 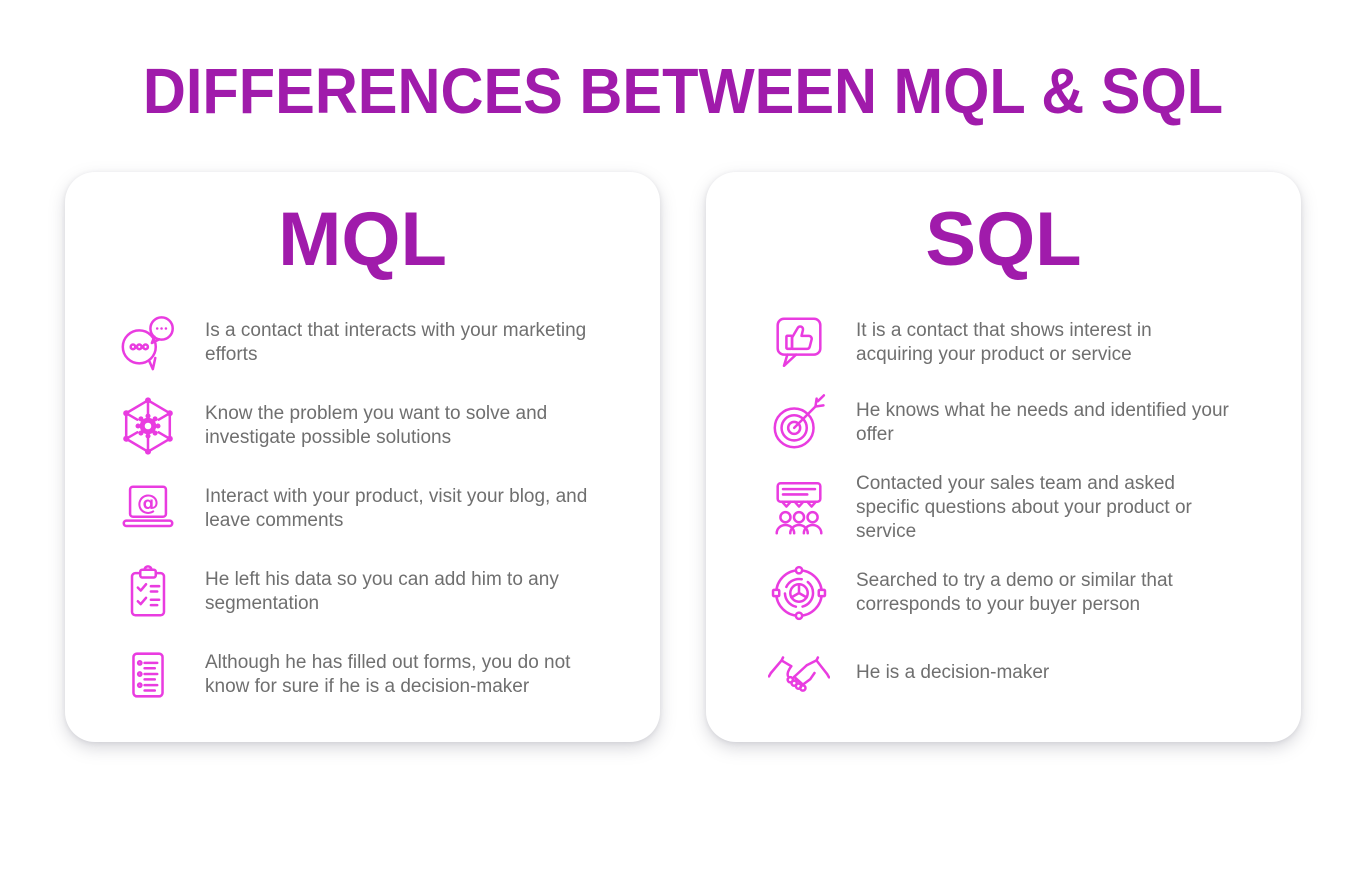 I want to click on mql-heading: MQL, so click(x=362, y=239).